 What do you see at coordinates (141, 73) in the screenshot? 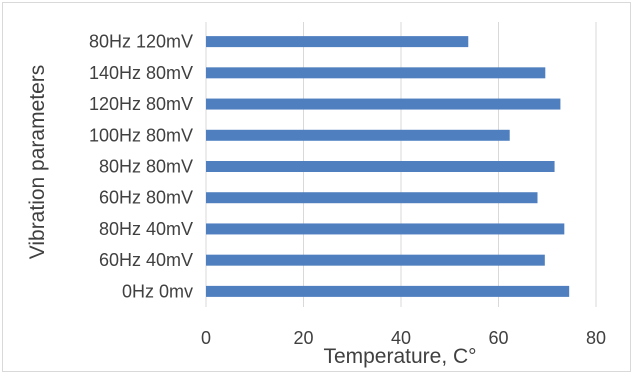
I see `category-label: 140Hz 80mV` at bounding box center [141, 73].